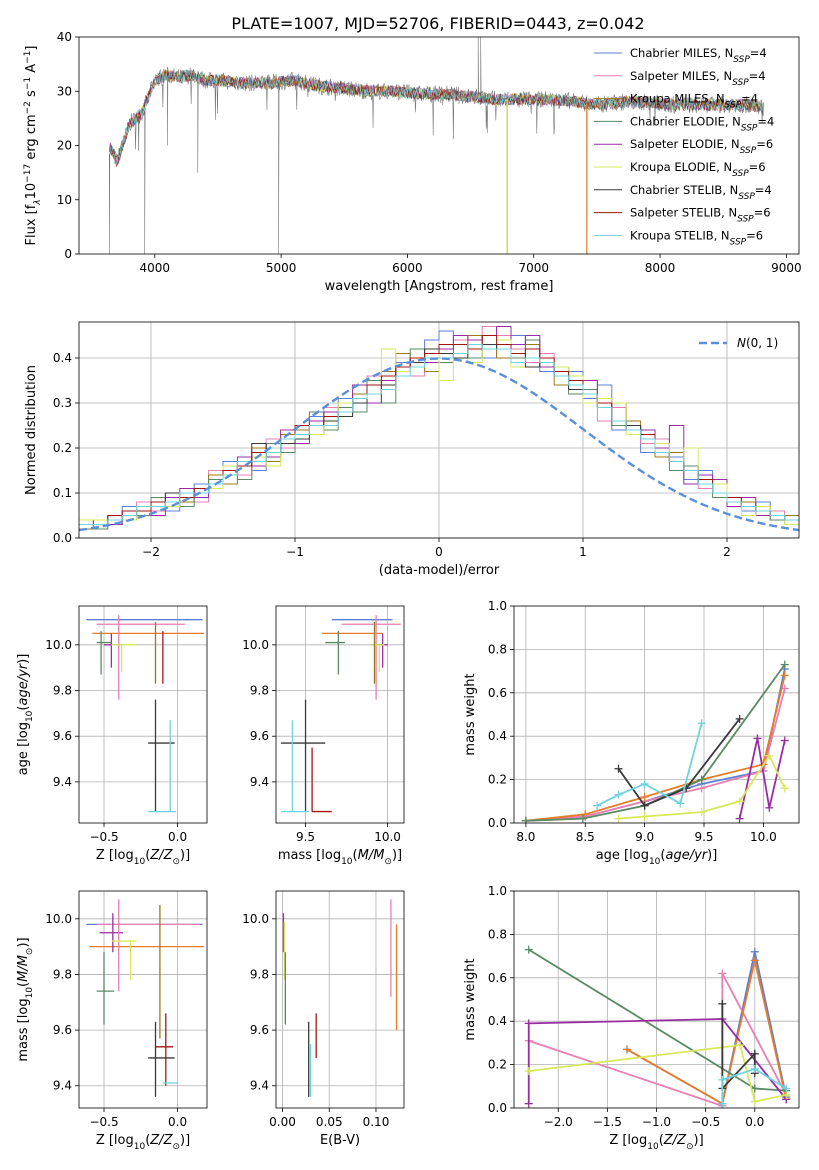 This screenshot has height=1170, width=819. Describe the element at coordinates (497, 736) in the screenshot. I see `y-tick-label: 0.4` at that location.